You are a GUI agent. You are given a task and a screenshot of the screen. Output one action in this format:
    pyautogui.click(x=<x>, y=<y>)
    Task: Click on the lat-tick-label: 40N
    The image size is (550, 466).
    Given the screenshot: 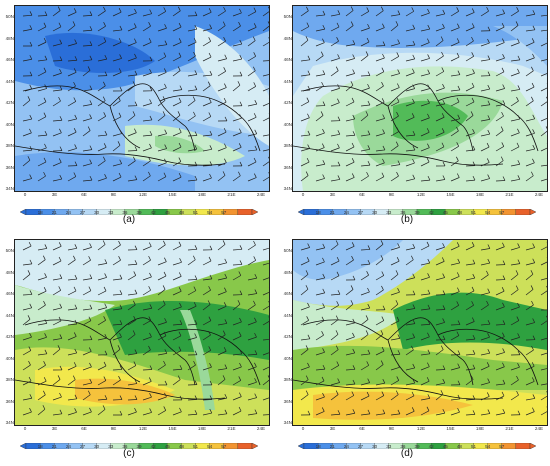 What is the action you would take?
    pyautogui.click(x=287, y=358)
    